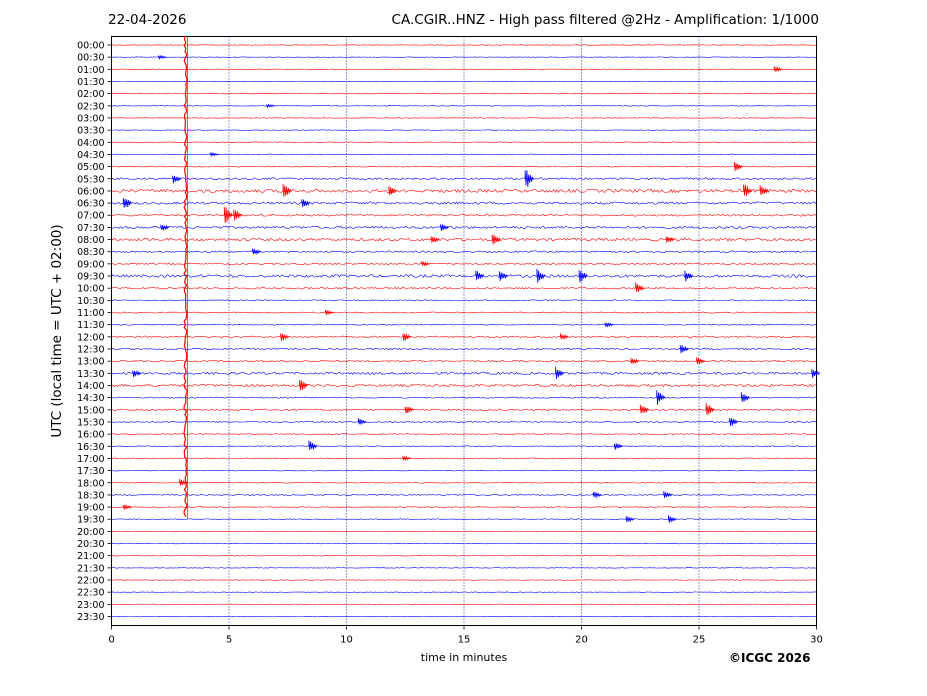 The image size is (927, 696). What do you see at coordinates (699, 640) in the screenshot?
I see `x-tick-label: 25` at bounding box center [699, 640].